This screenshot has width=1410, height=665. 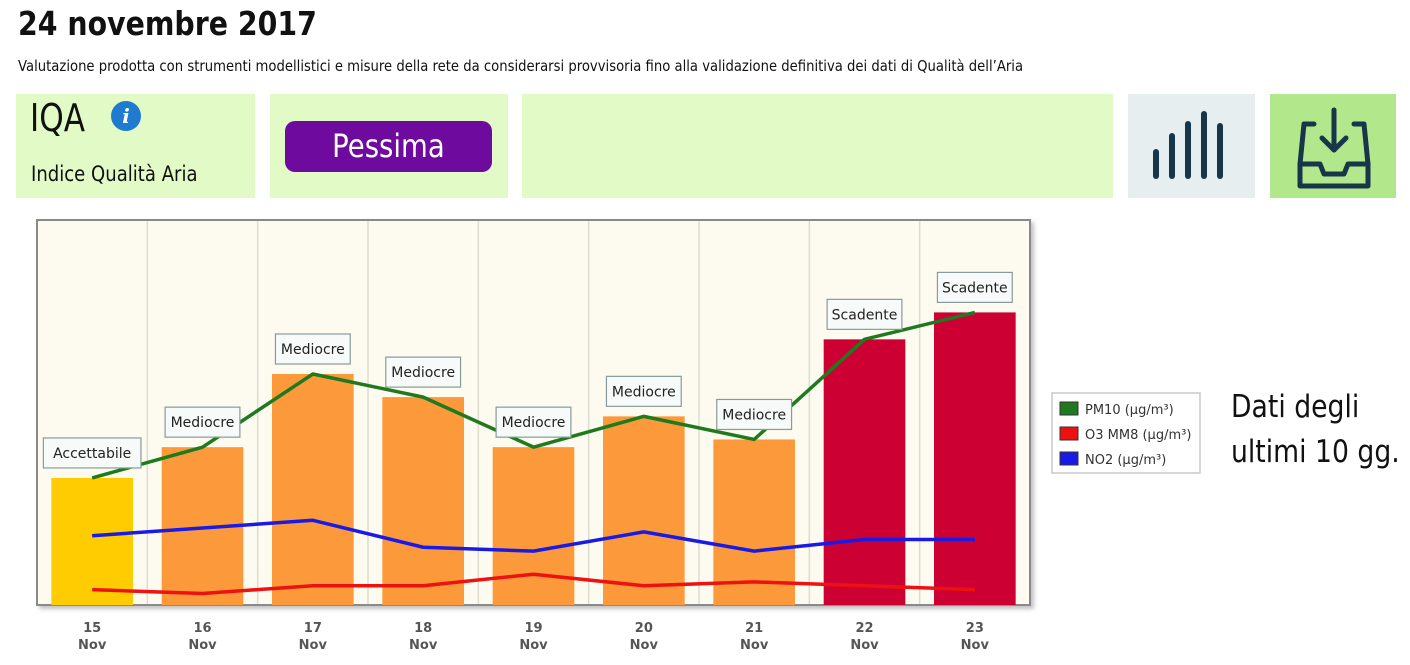 I want to click on info-panel, so click(x=817, y=146).